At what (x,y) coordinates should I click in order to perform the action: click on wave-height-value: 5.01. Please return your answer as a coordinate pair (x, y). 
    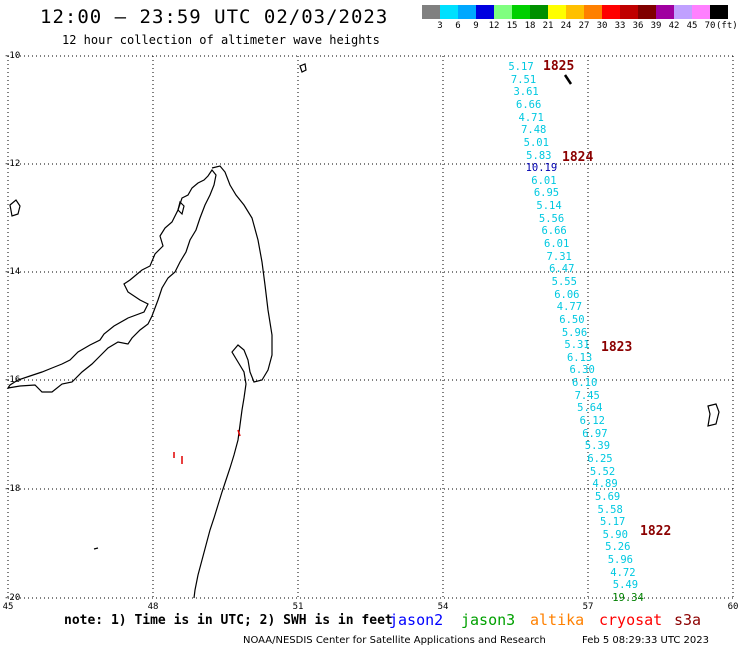
    Looking at the image, I should click on (536, 142).